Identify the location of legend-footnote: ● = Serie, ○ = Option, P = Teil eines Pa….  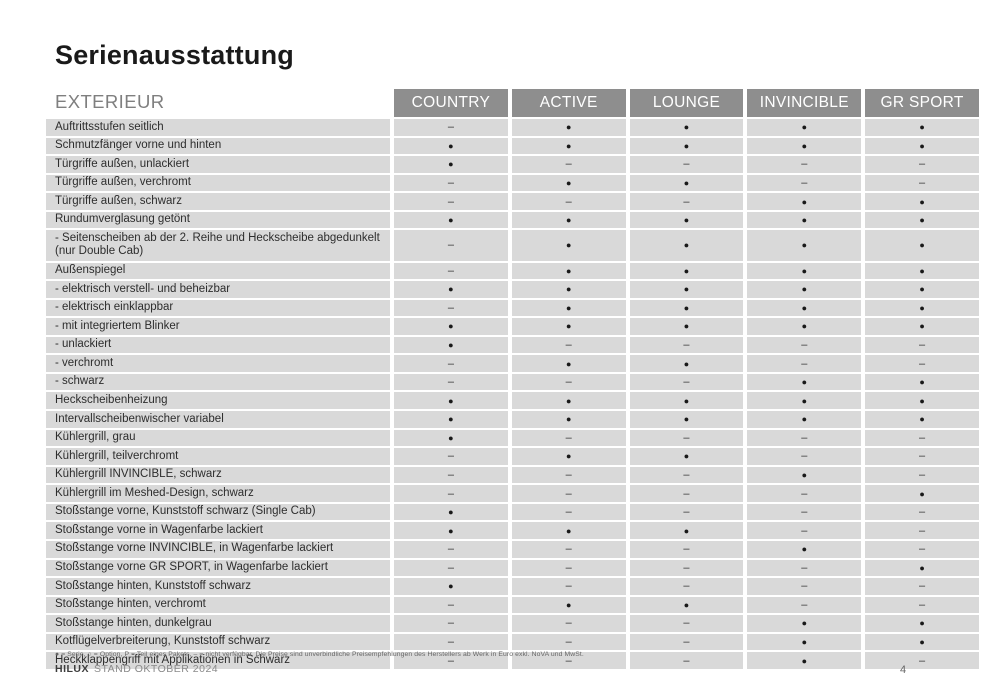
(319, 654).